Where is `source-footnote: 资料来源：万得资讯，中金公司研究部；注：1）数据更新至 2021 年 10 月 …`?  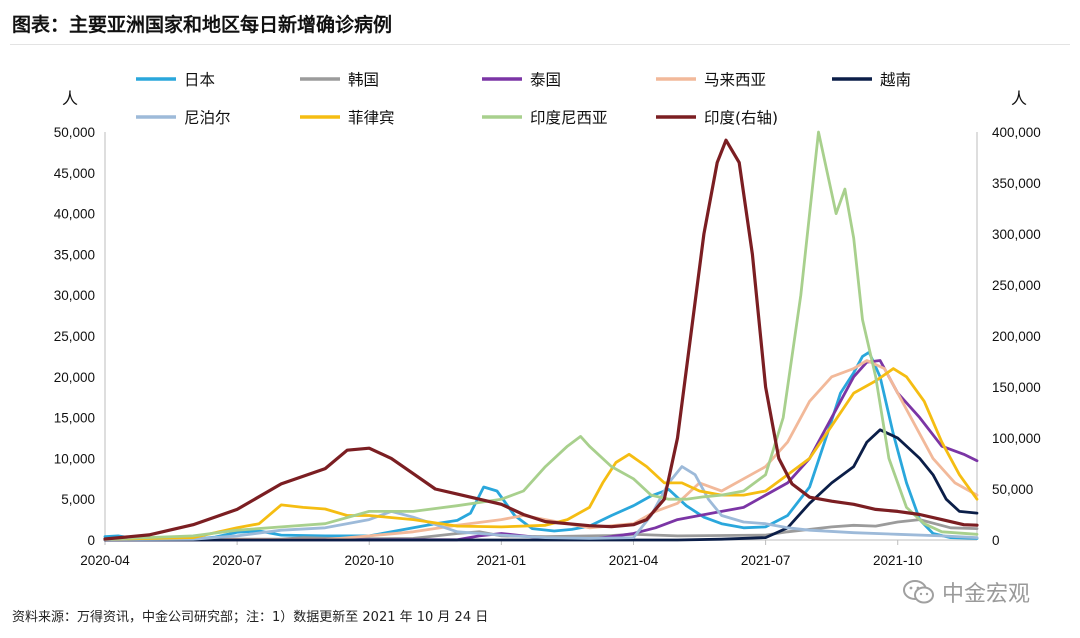 source-footnote: 资料来源：万得资讯，中金公司研究部；注：1）数据更新至 2021 年 10 月 … is located at coordinates (250, 617).